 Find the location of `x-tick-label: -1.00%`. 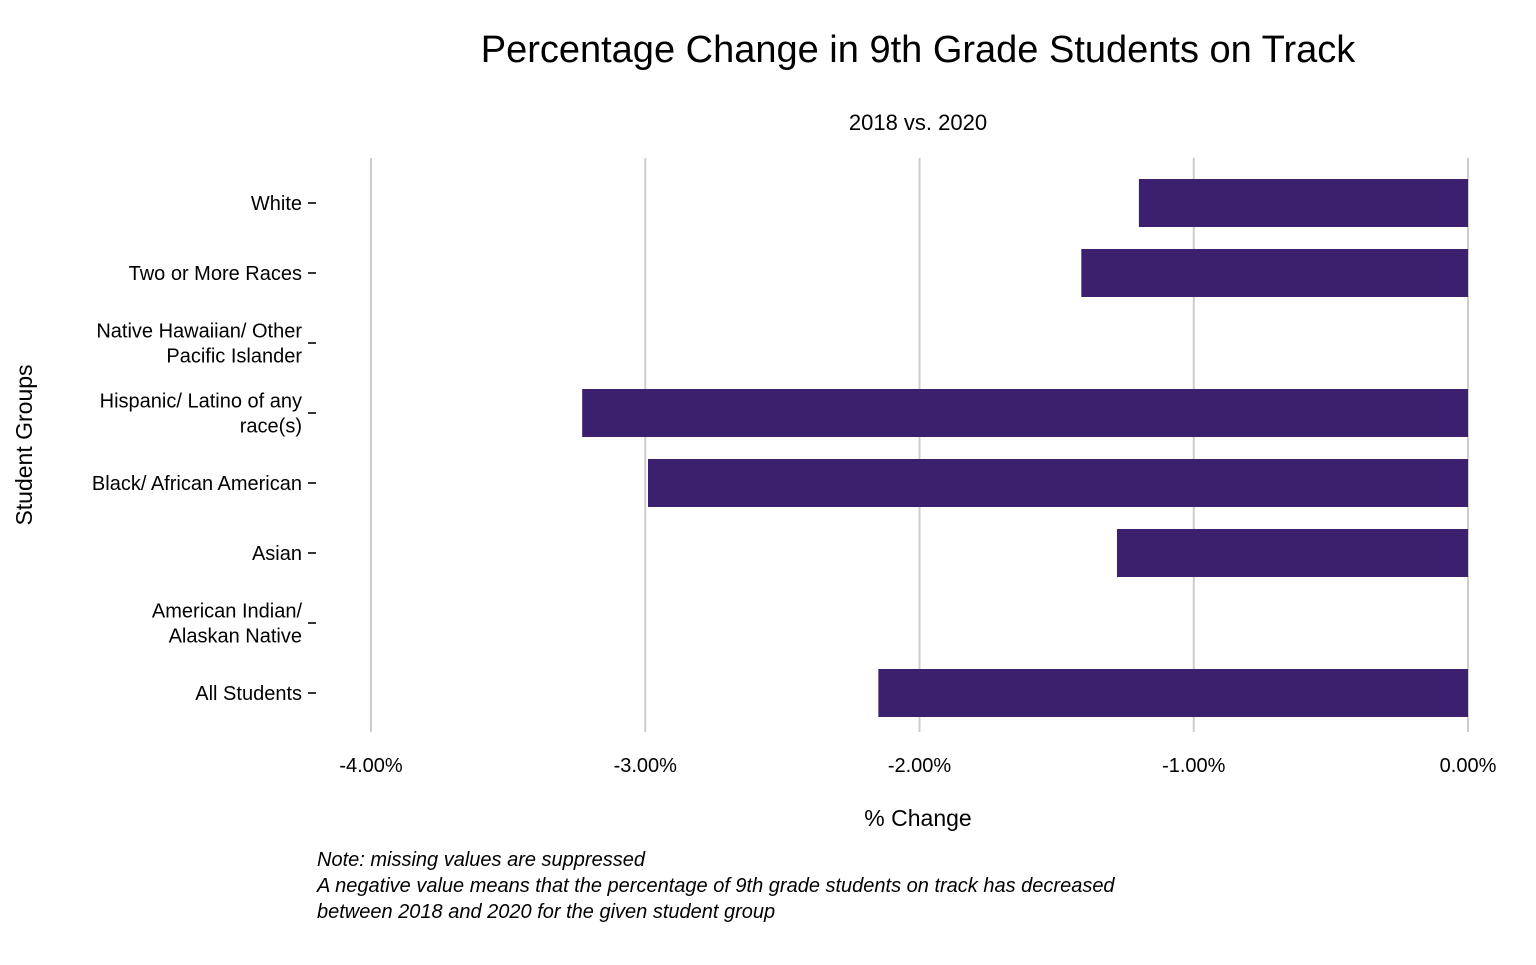

x-tick-label: -1.00% is located at coordinates (1194, 766).